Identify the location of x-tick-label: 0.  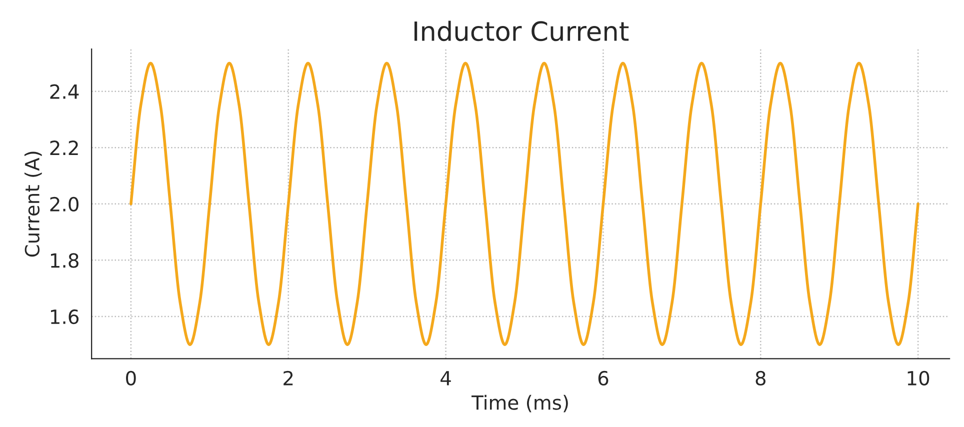
(131, 378).